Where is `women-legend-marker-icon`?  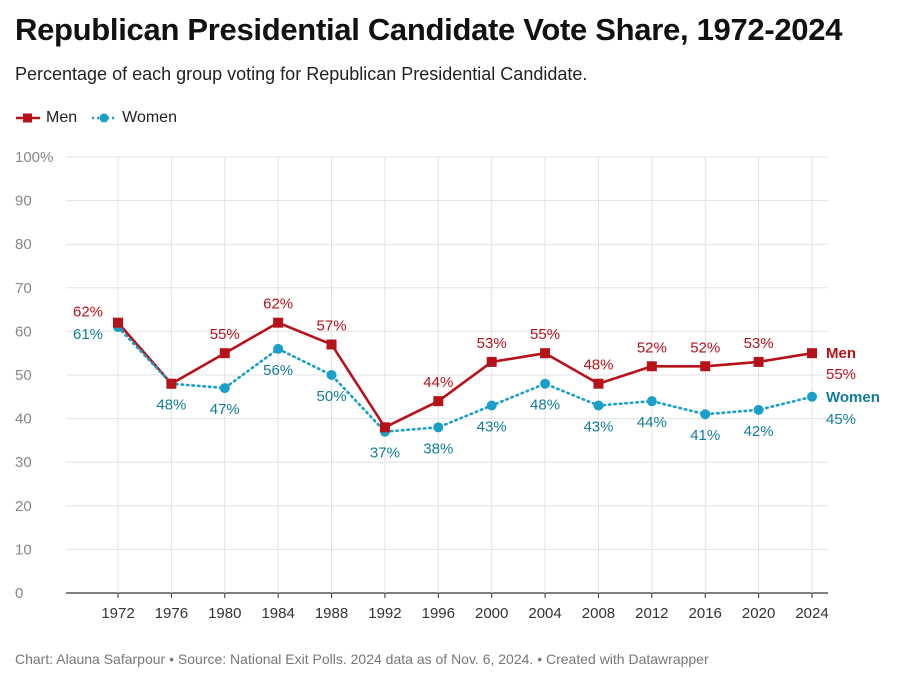
women-legend-marker-icon is located at coordinates (104, 118).